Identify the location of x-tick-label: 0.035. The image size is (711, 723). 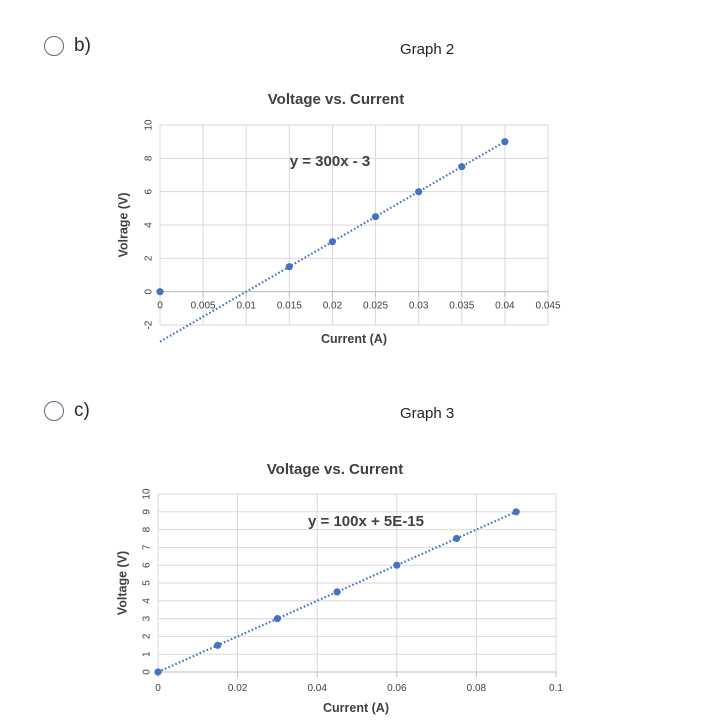
(461, 306).